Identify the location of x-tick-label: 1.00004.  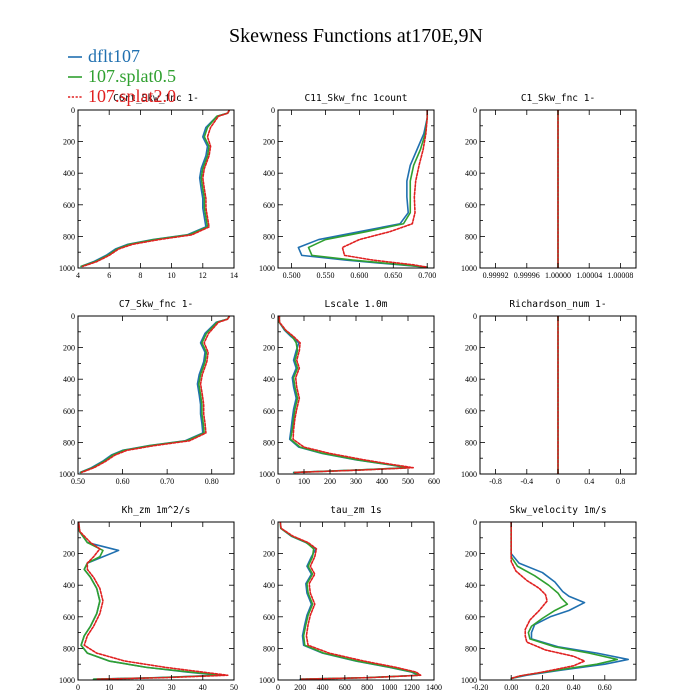
(589, 275).